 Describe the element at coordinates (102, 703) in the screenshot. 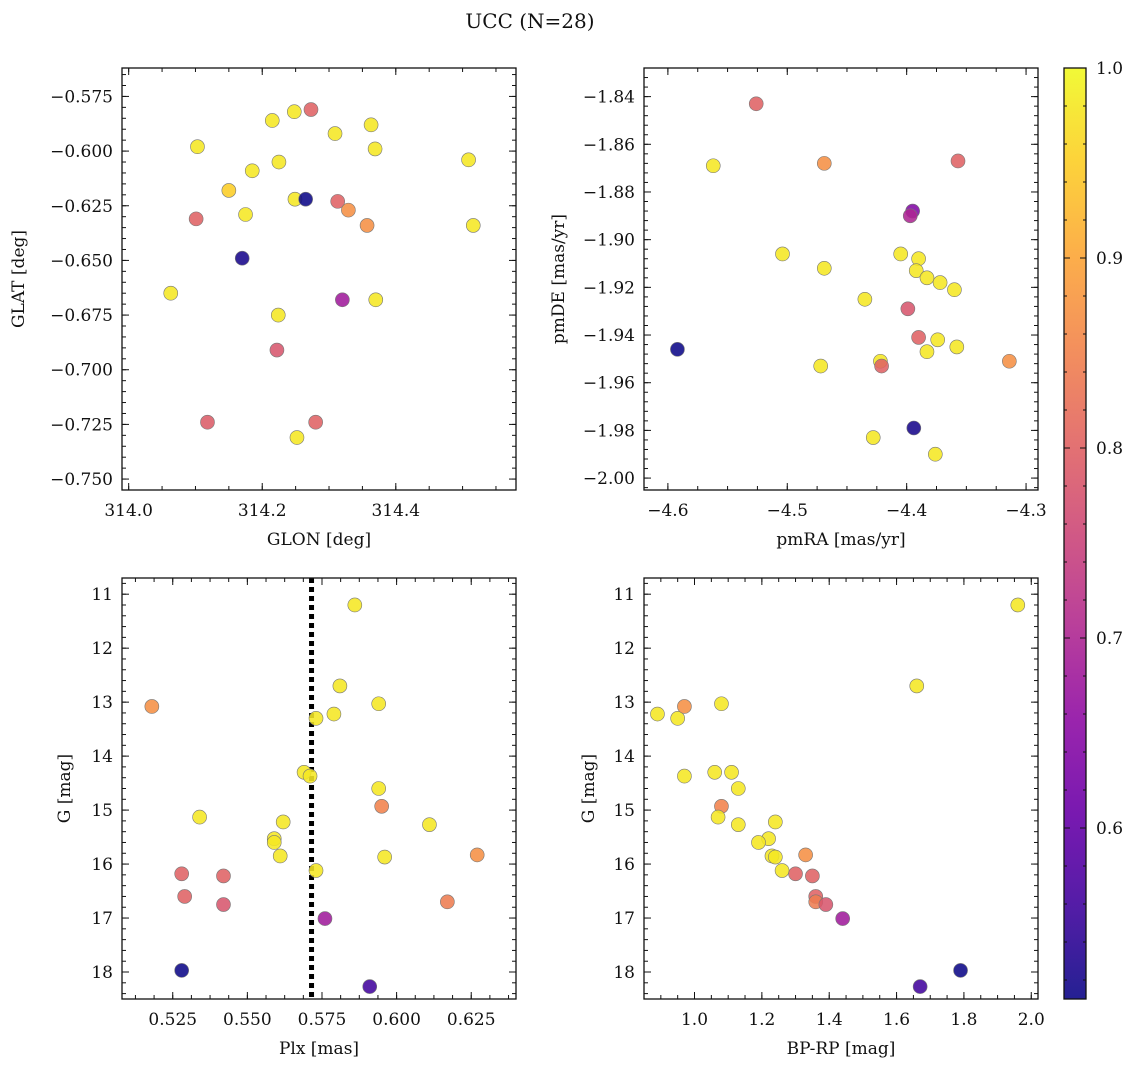

I see `y-tick-label: 13` at that location.